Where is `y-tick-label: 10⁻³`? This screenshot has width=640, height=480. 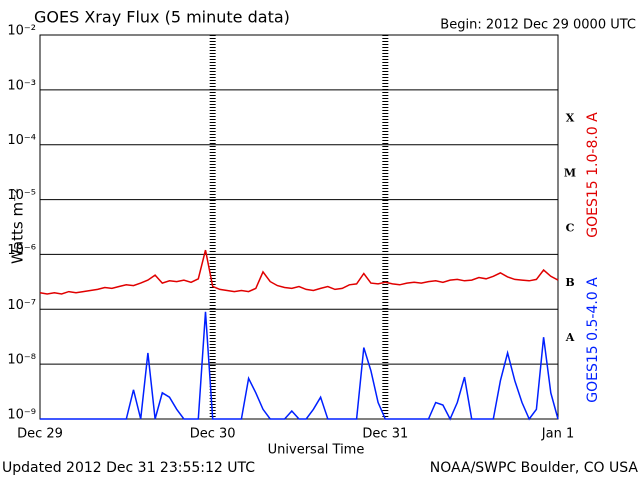 y-tick-label: 10⁻³ is located at coordinates (21, 85).